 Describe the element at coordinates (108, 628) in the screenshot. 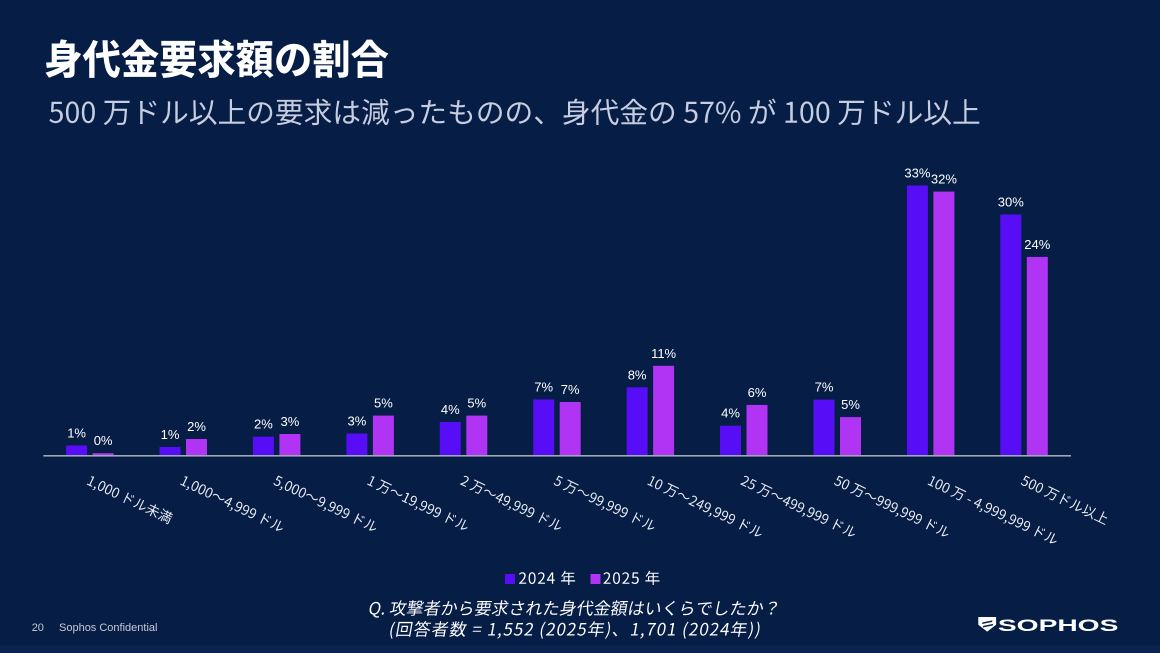

I see `svg-text: Sophos Confidential` at that location.